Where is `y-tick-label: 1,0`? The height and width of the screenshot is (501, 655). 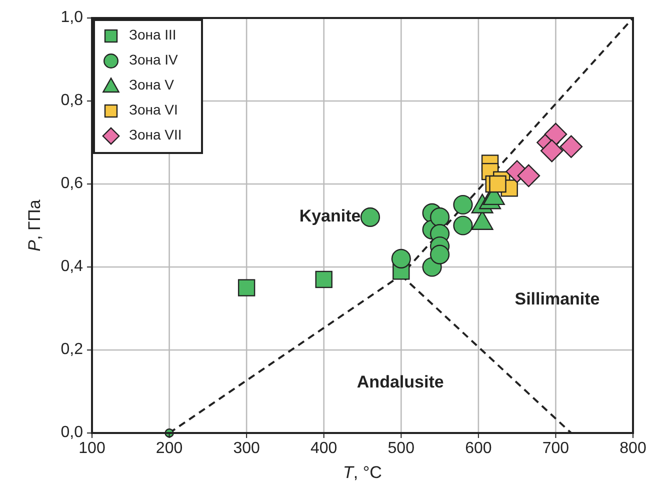 y-tick-label: 1,0 is located at coordinates (72, 17).